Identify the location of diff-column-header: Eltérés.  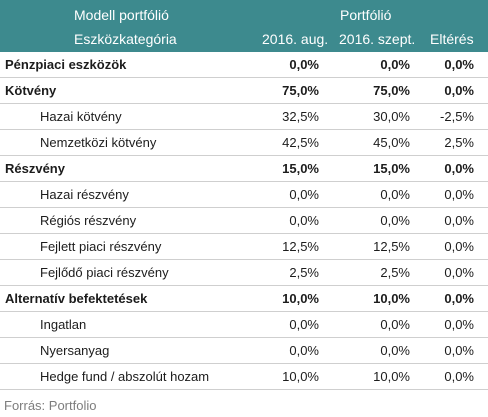
(452, 39).